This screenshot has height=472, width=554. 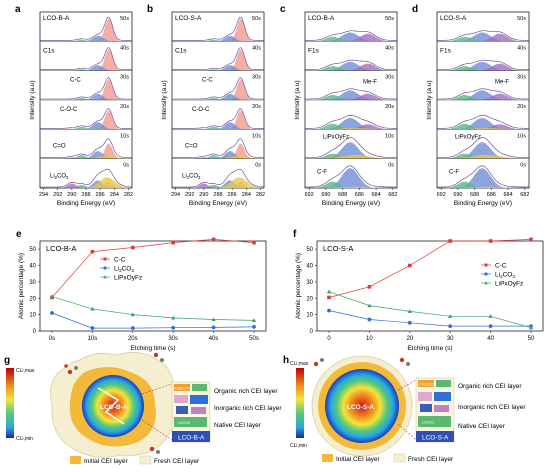 I want to click on inset-ch2co3-label: CH2CO3, so click(x=426, y=385).